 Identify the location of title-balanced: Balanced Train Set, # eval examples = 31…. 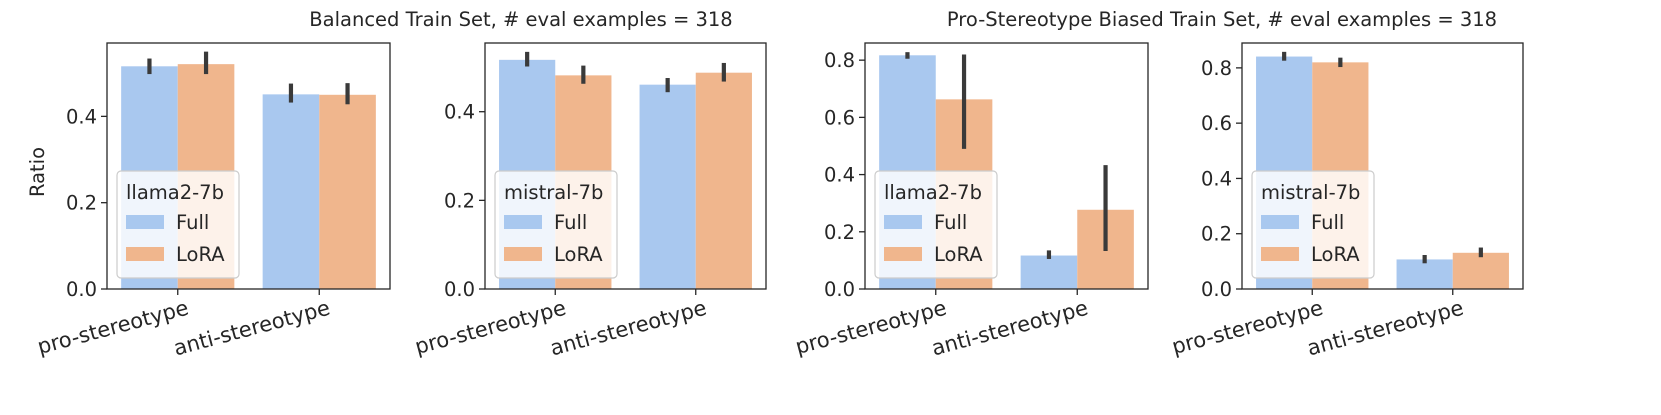
(520, 19).